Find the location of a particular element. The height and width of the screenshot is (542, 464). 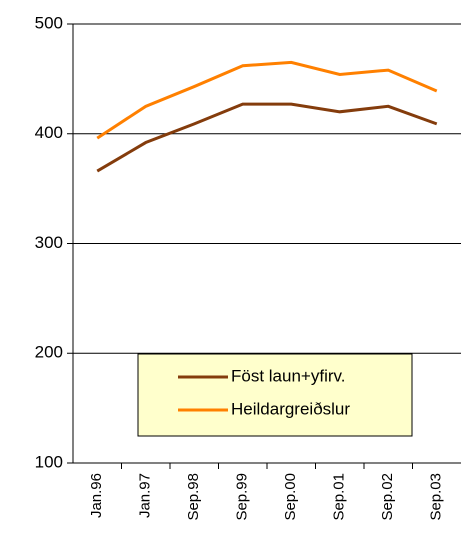

y-tick-label: 400 is located at coordinates (49, 132).